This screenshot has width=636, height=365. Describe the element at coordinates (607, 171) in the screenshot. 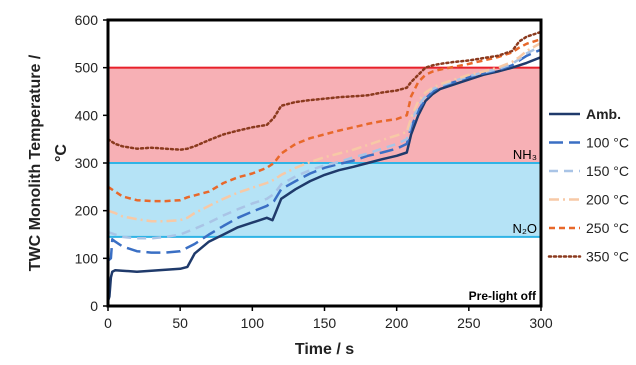

I see `legend-label-2: 150 °C` at that location.